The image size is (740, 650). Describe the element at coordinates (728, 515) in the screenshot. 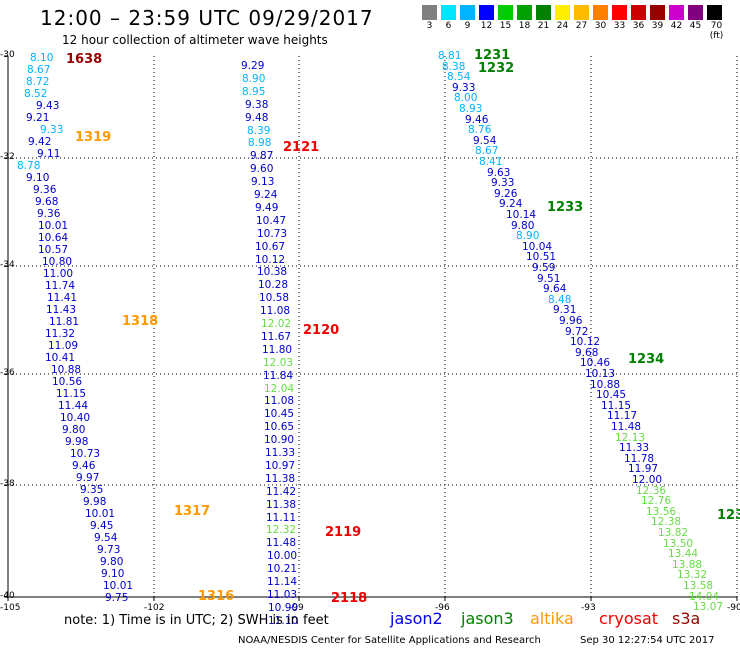

I see `pass-time-label: 123` at that location.